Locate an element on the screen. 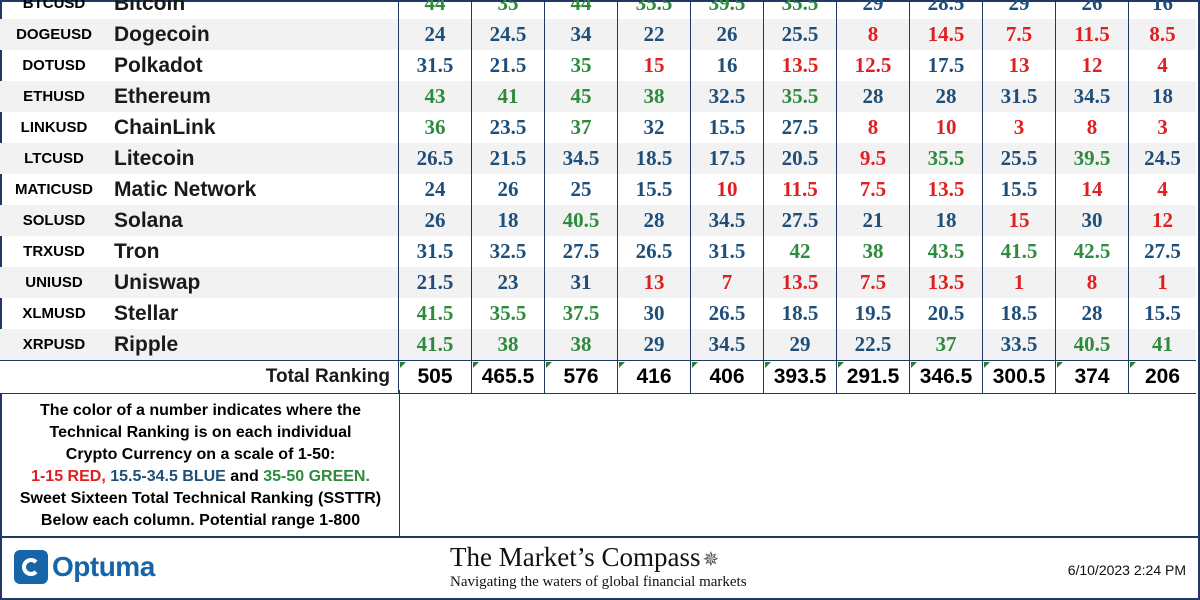  rank-cell: 28.5 is located at coordinates (945, 9).